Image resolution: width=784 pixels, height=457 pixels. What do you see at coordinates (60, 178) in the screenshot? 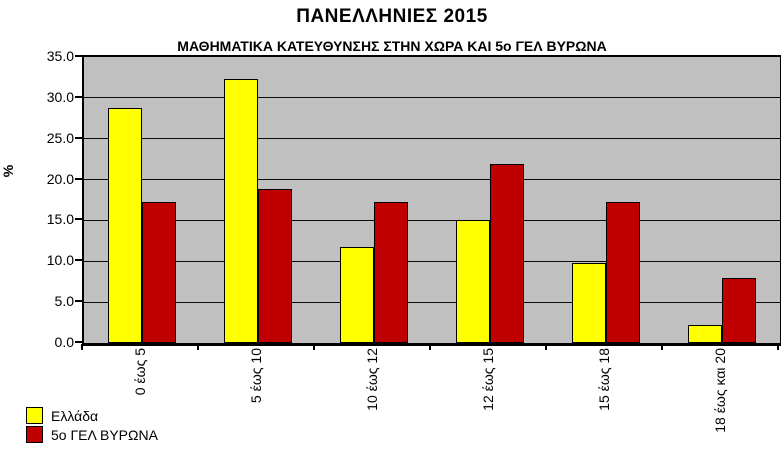
I see `y-tick-label: 20.0` at bounding box center [60, 178].